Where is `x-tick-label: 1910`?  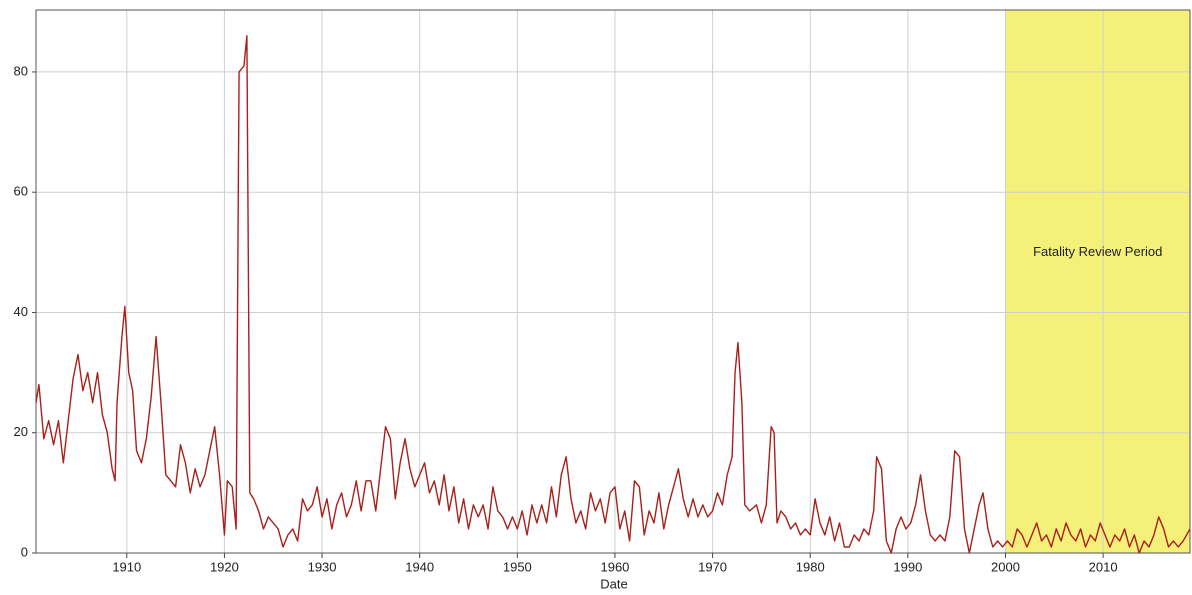
x-tick-label: 1910 is located at coordinates (126, 566).